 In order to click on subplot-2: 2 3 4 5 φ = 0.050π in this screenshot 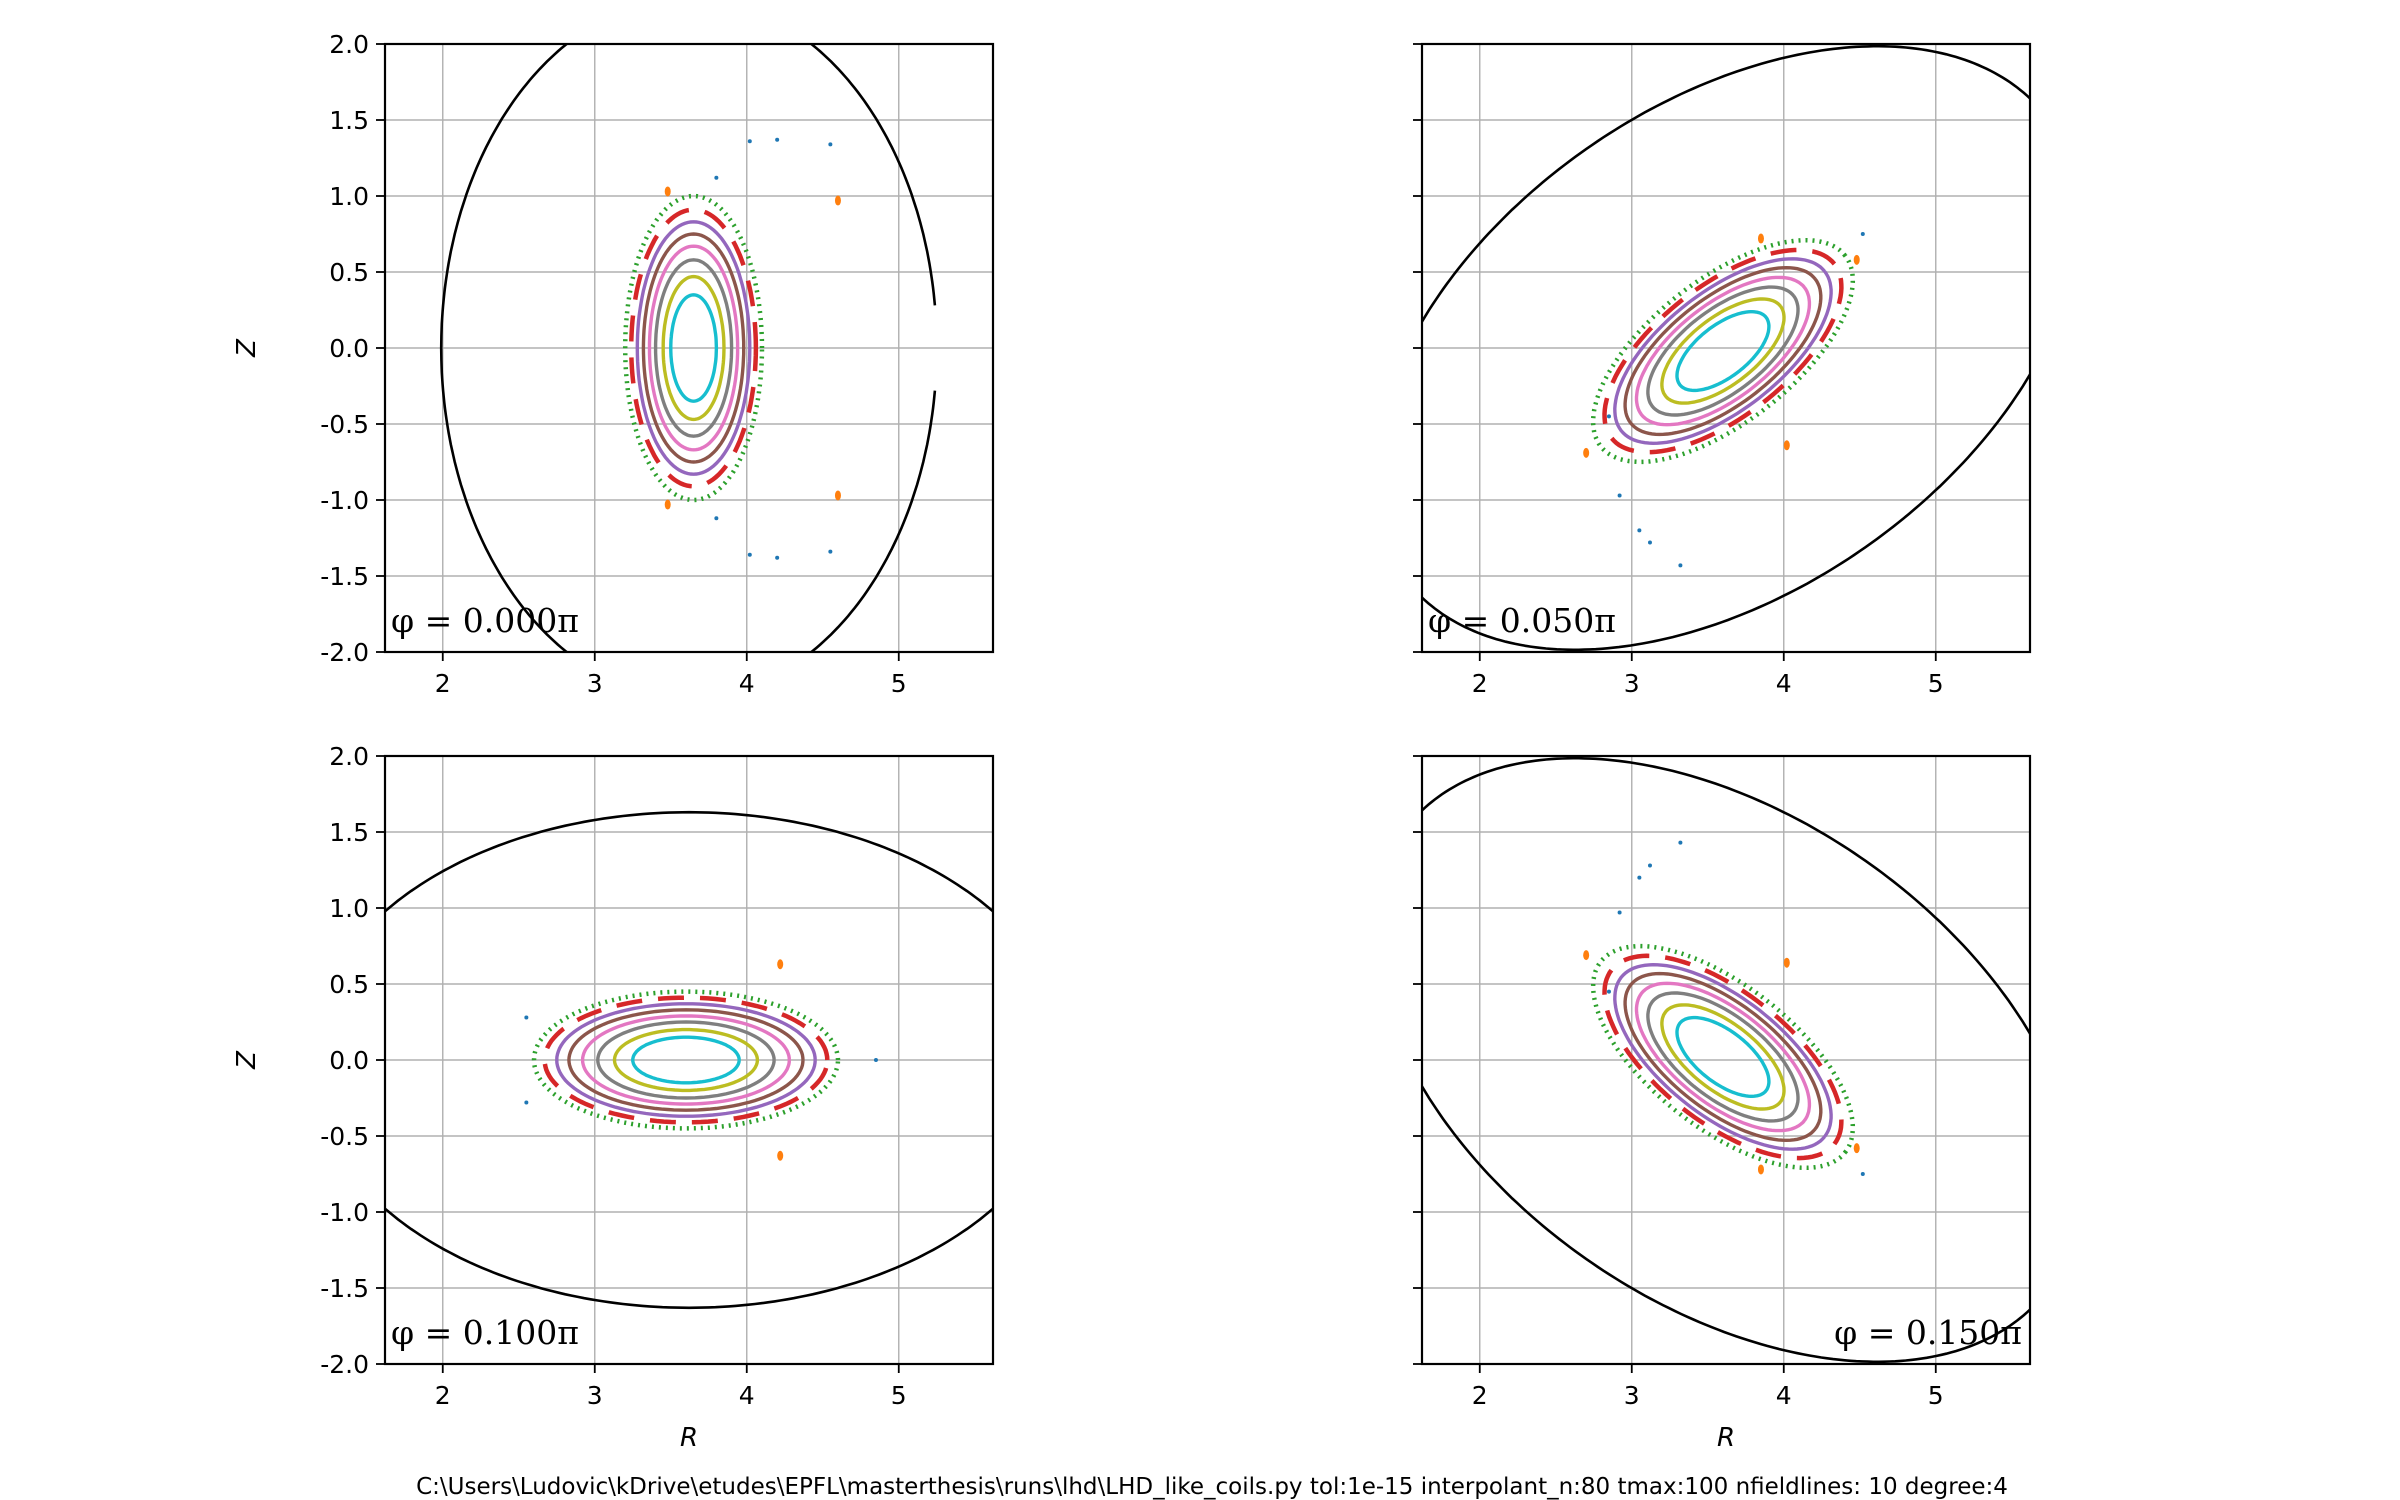, I will do `click(1722, 370)`.